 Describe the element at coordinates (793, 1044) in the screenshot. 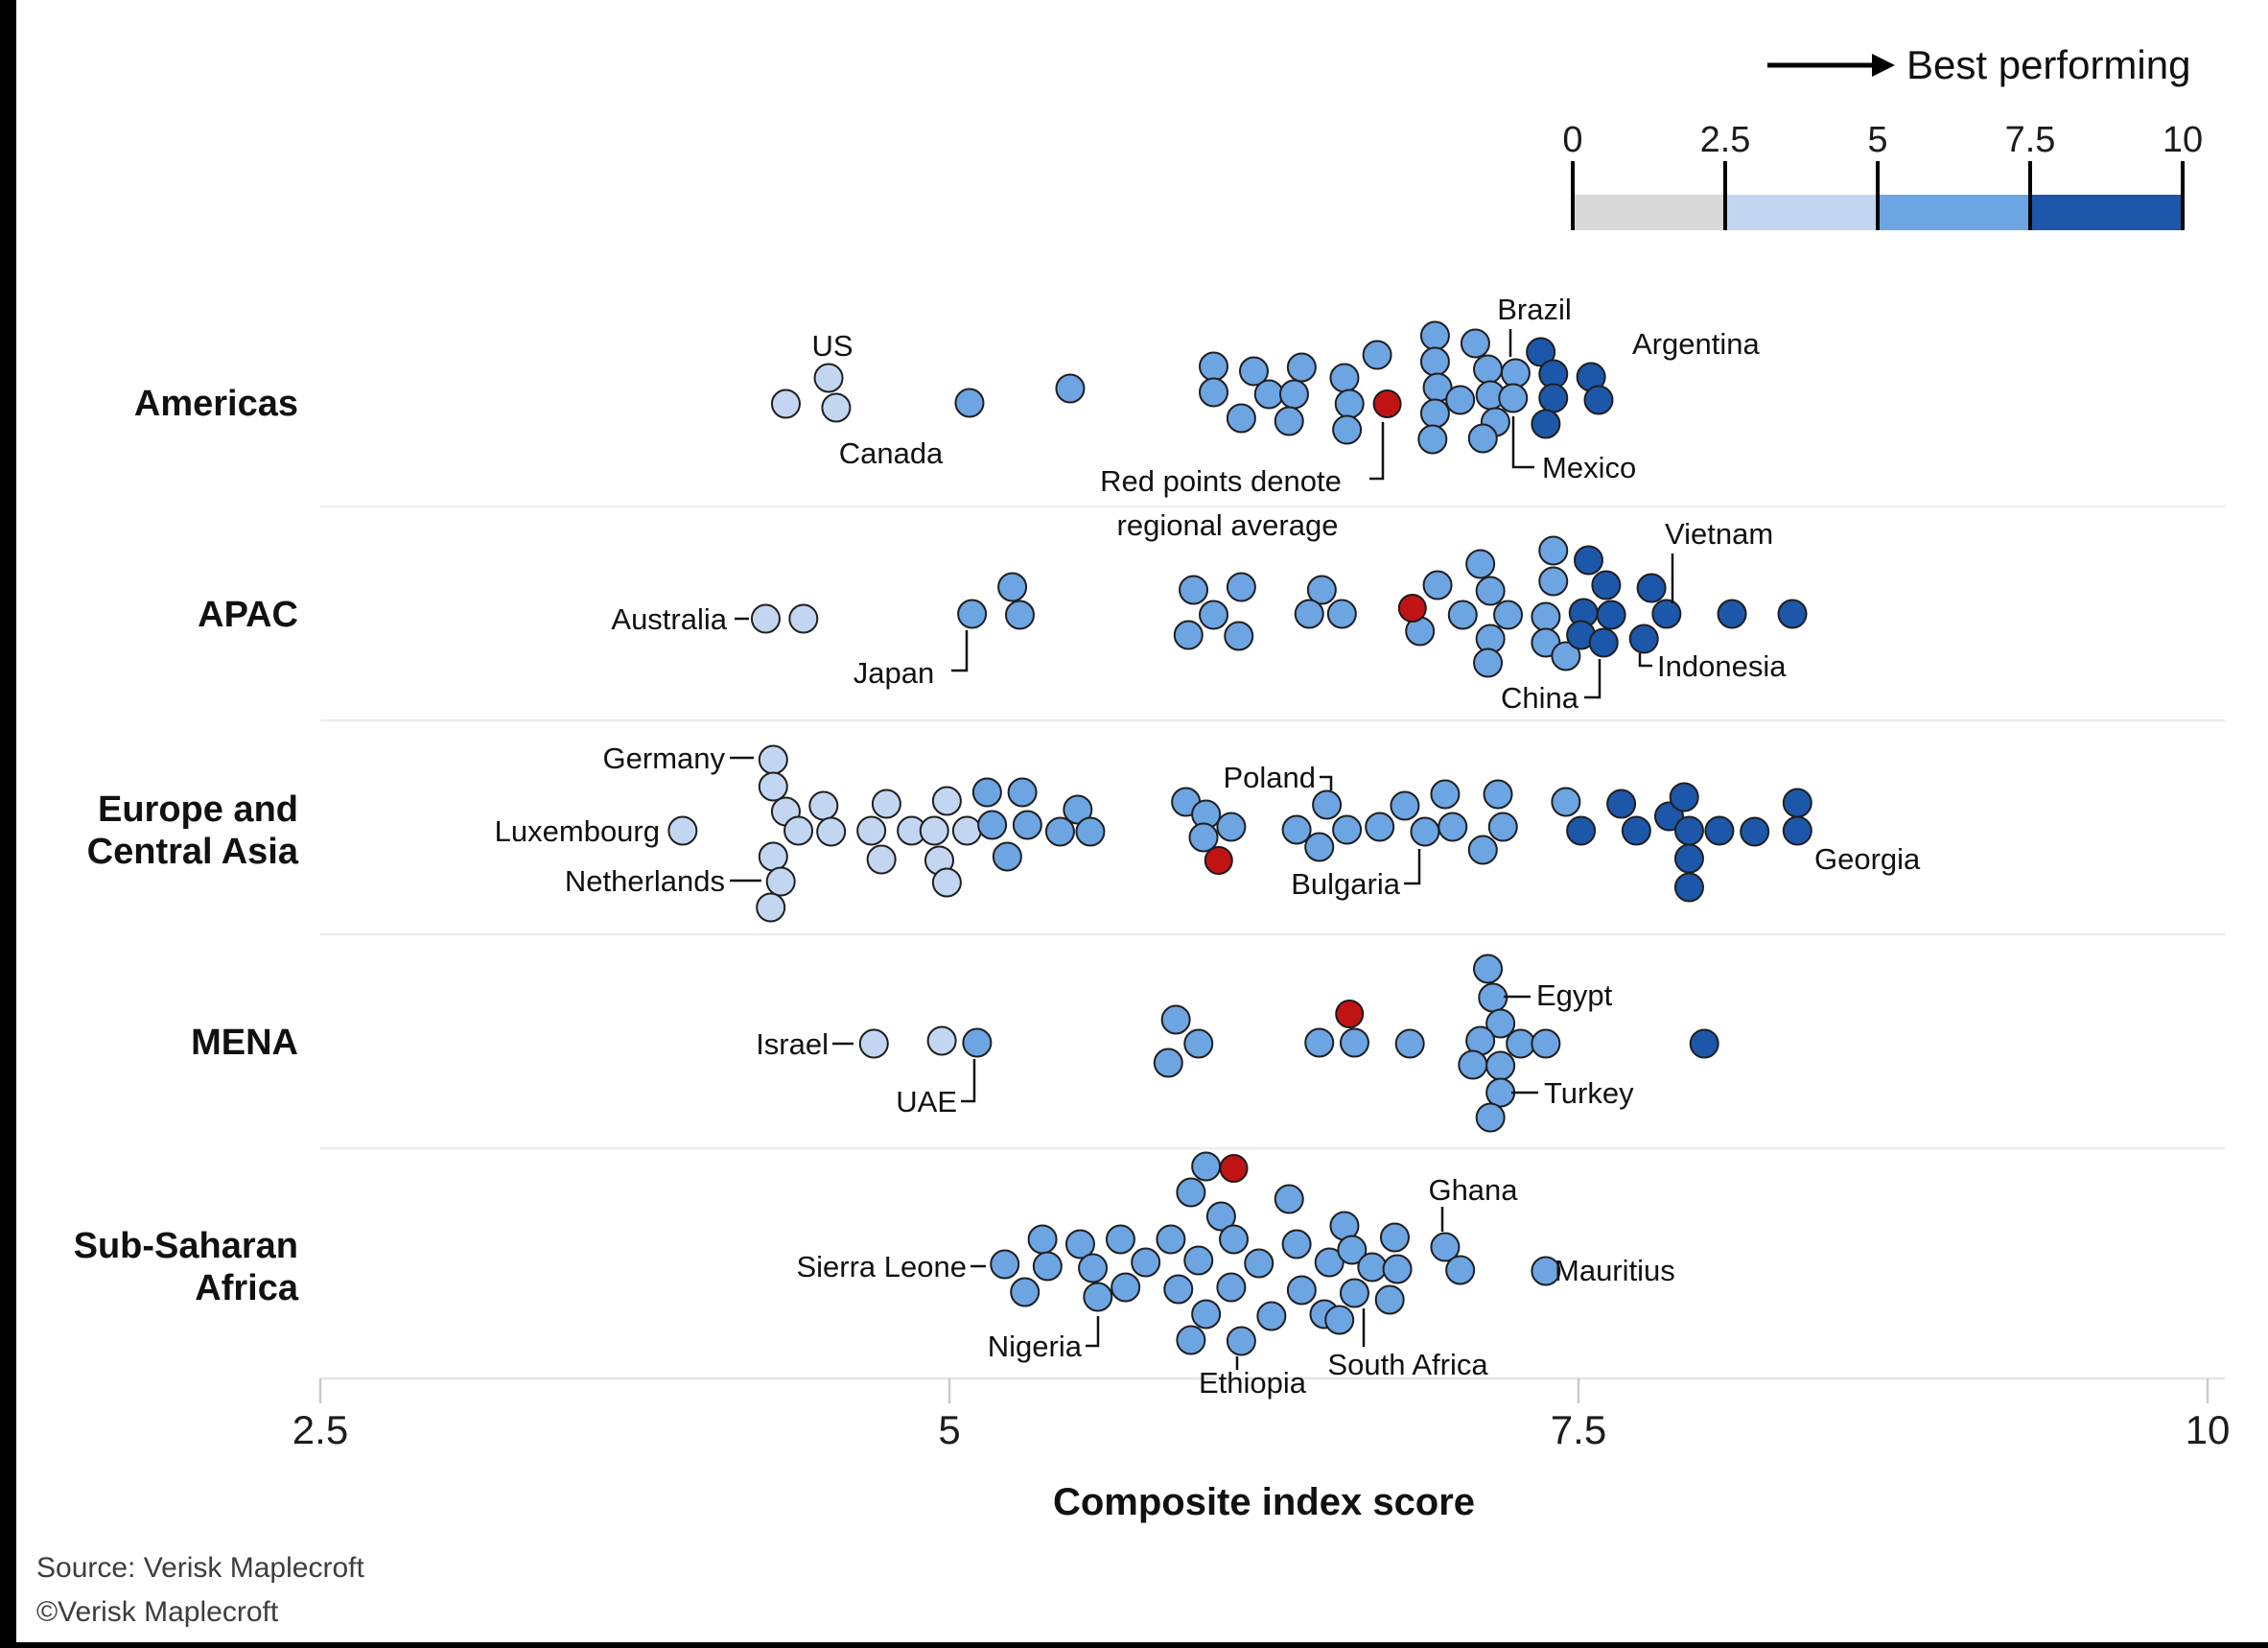

I see `country-annotation: Israel` at that location.